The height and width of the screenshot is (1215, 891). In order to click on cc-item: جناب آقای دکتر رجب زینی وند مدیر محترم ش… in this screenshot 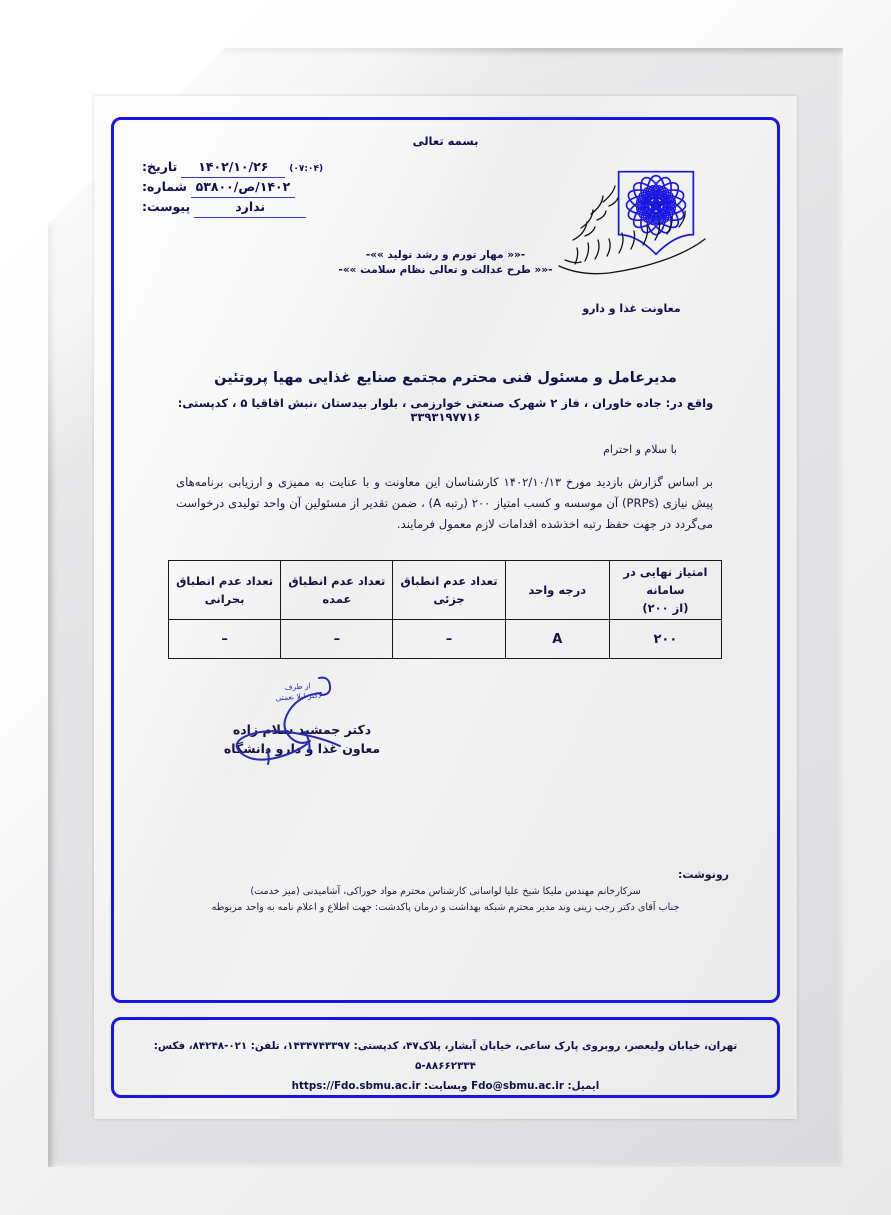, I will do `click(445, 907)`.